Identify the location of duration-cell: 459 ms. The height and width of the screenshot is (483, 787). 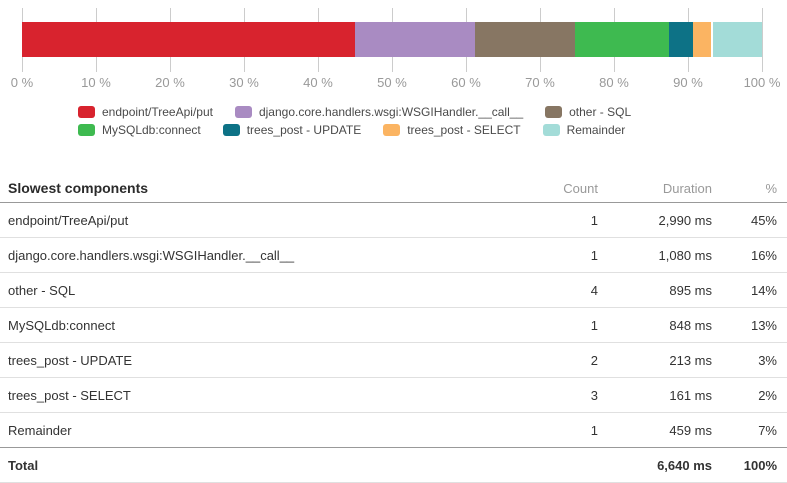
(661, 430).